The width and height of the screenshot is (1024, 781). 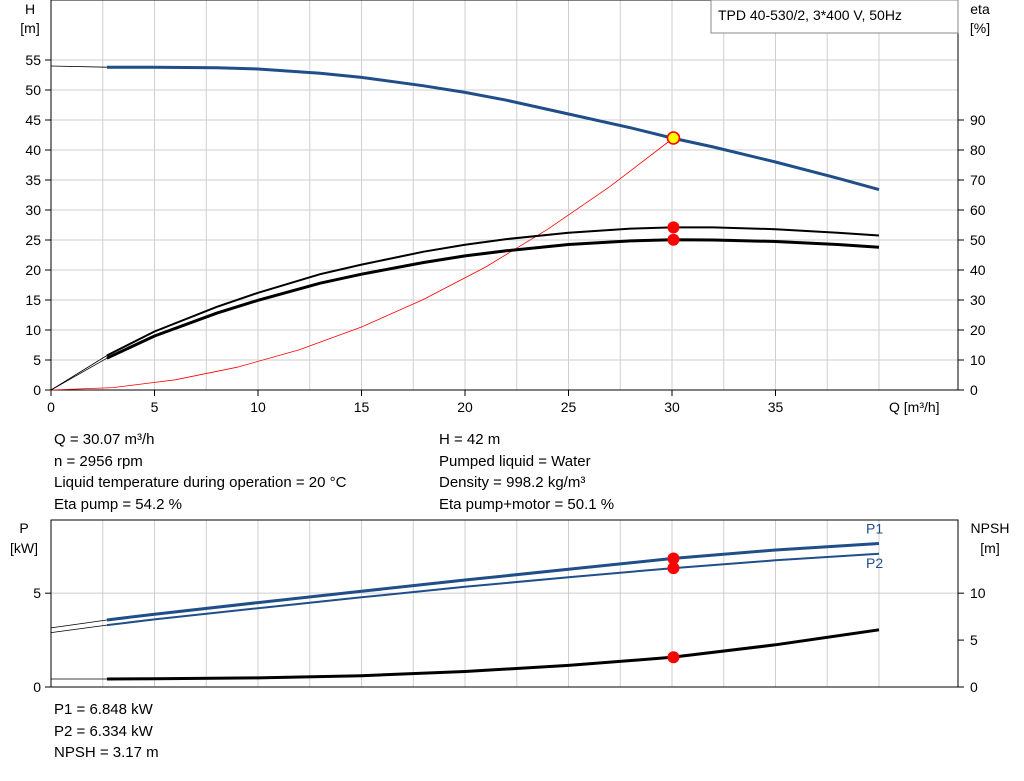 I want to click on operating-point-eta-pump-motor, so click(x=673, y=239).